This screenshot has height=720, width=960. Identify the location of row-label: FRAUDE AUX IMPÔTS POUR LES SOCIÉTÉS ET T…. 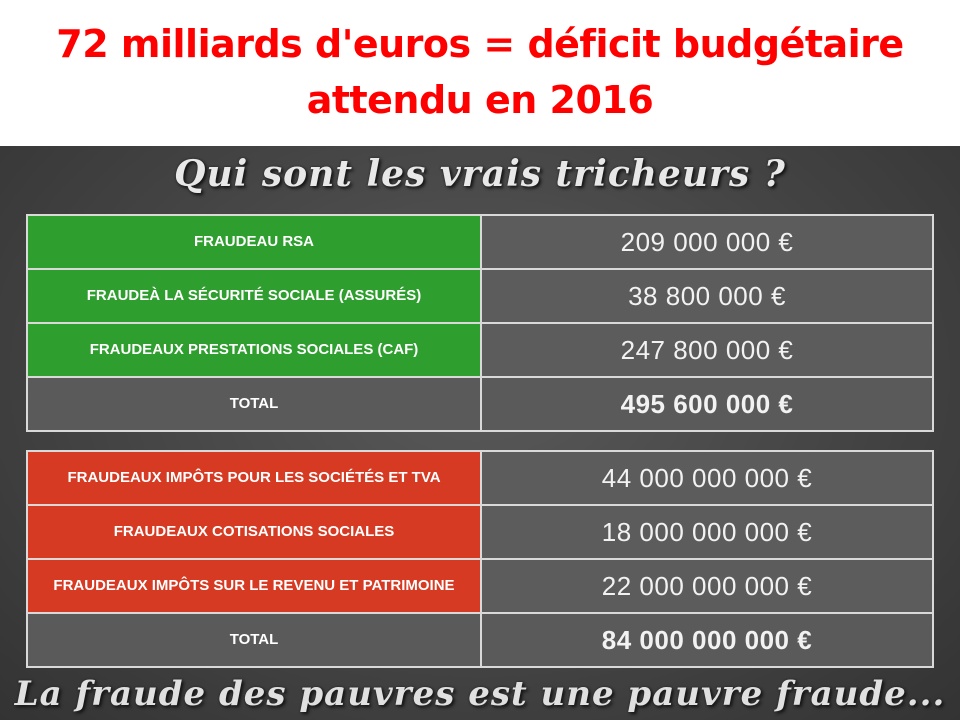
(255, 479).